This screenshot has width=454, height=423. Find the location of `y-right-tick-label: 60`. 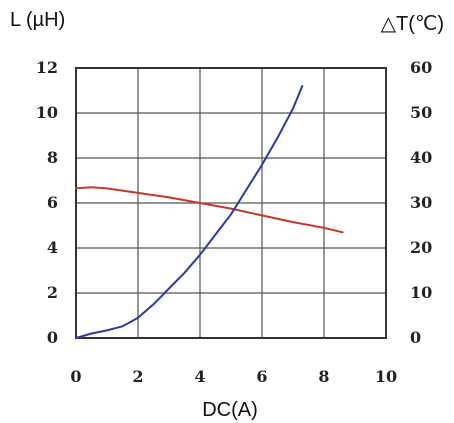

y-right-tick-label: 60 is located at coordinates (421, 67).